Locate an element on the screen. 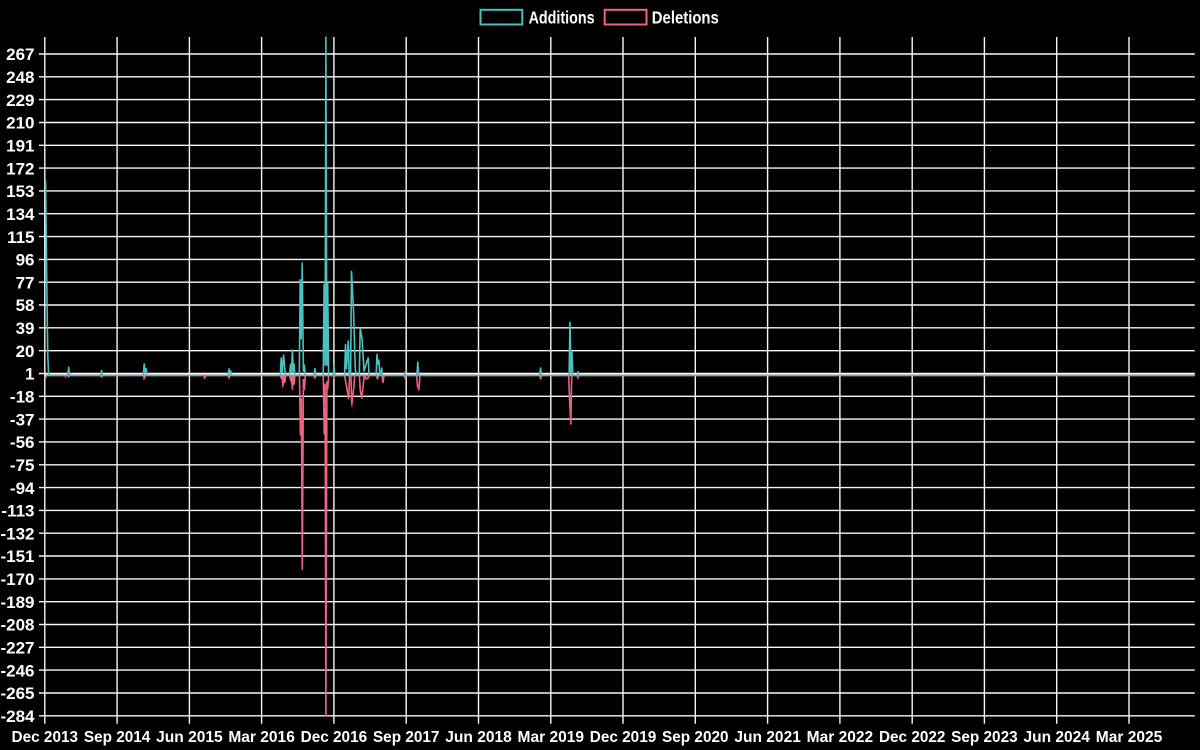  svg-text: Mar 2025 is located at coordinates (1129, 737).